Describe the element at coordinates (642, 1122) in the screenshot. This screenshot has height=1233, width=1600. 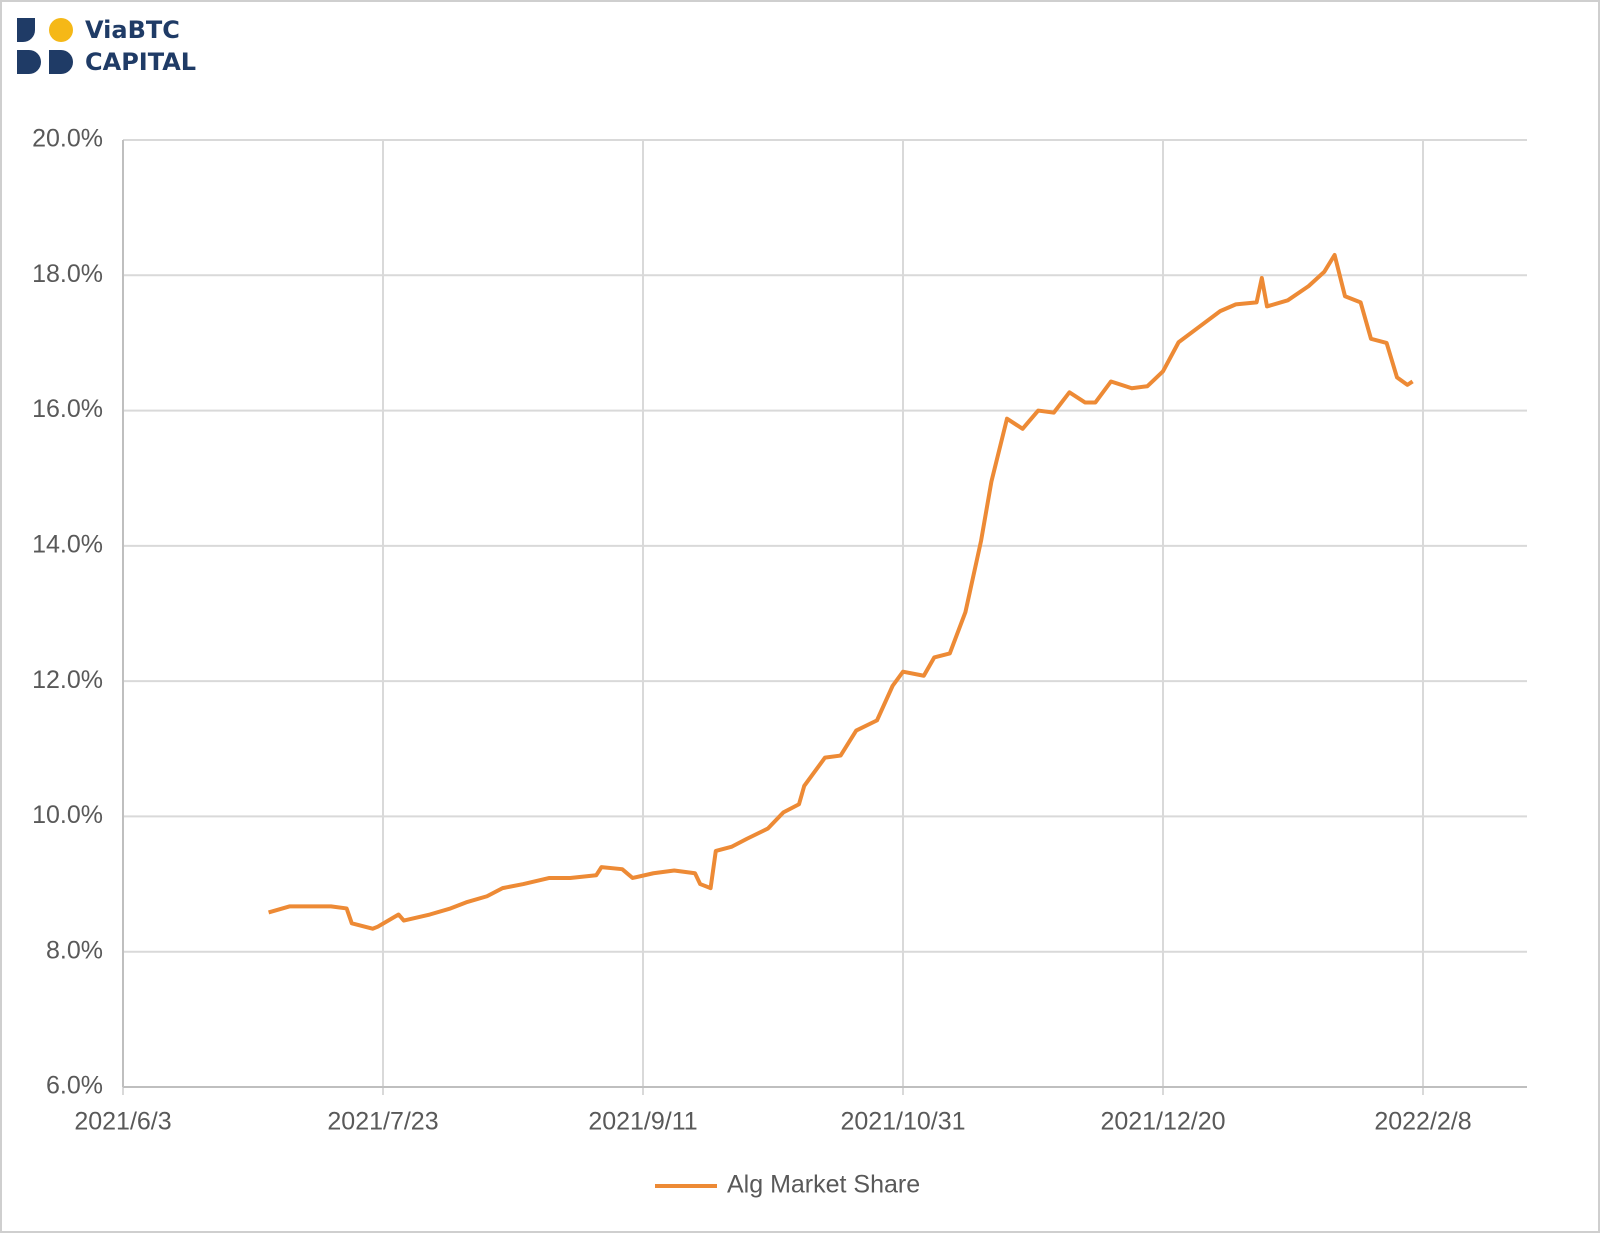
I see `x-tick-label: 2021/9/11` at that location.